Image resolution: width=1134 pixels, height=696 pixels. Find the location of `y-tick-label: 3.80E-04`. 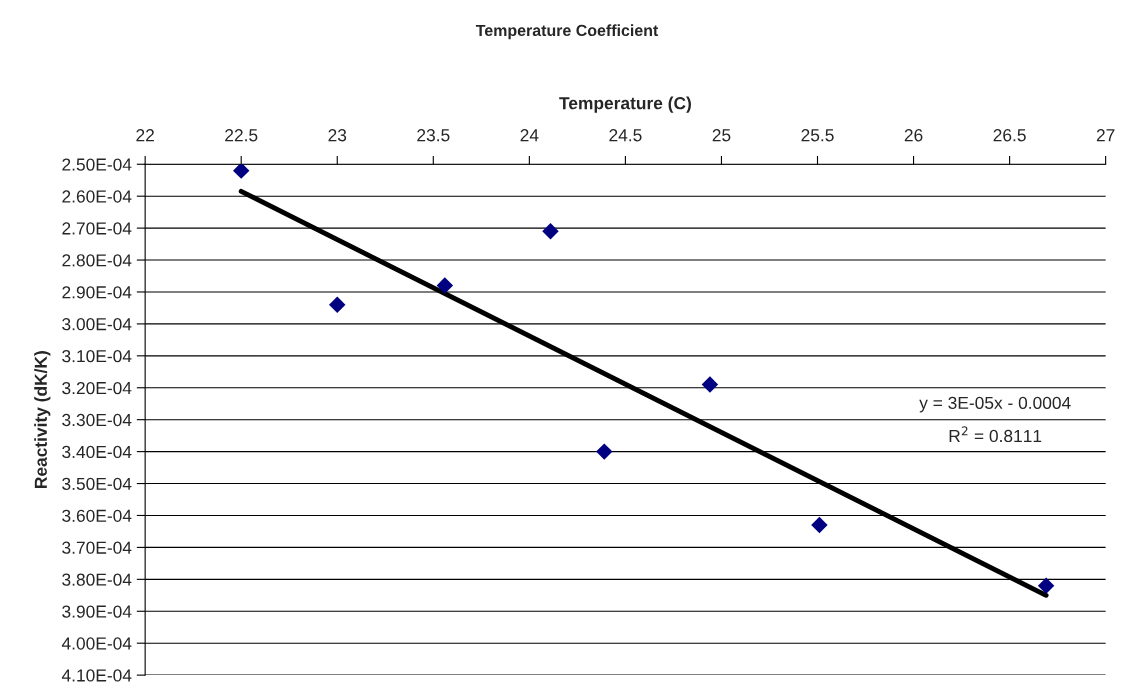

y-tick-label: 3.80E-04 is located at coordinates (97, 579).